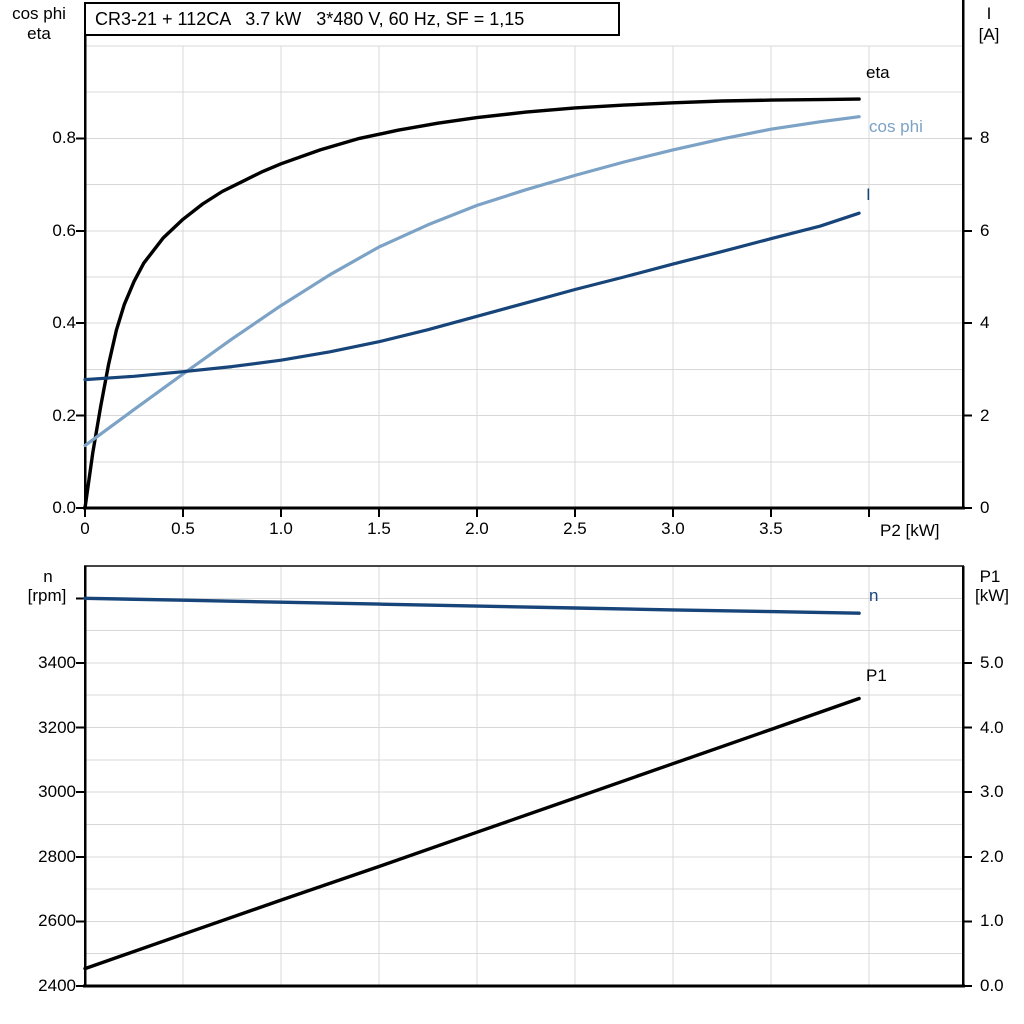 This screenshot has width=1024, height=1024. What do you see at coordinates (379, 528) in the screenshot?
I see `x-tick-label: 1.5` at bounding box center [379, 528].